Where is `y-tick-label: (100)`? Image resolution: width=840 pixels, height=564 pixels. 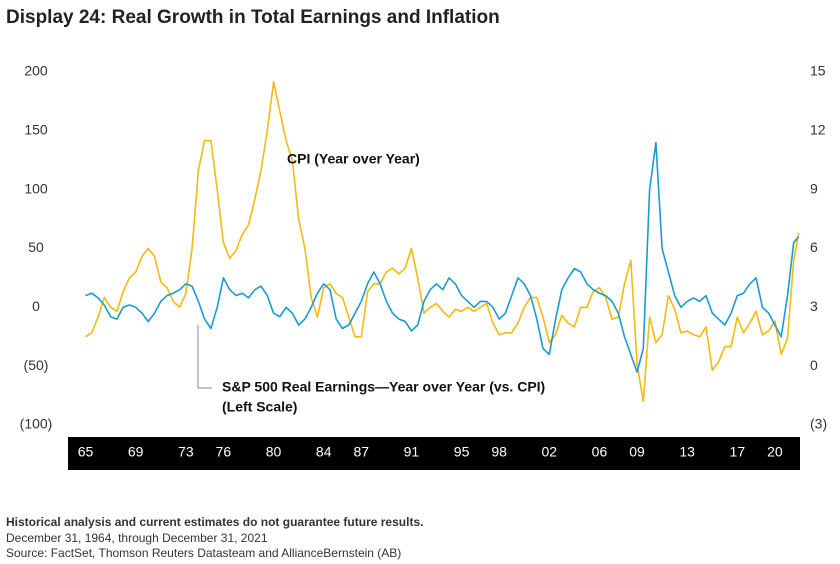 y-tick-label: (100) is located at coordinates (36, 424).